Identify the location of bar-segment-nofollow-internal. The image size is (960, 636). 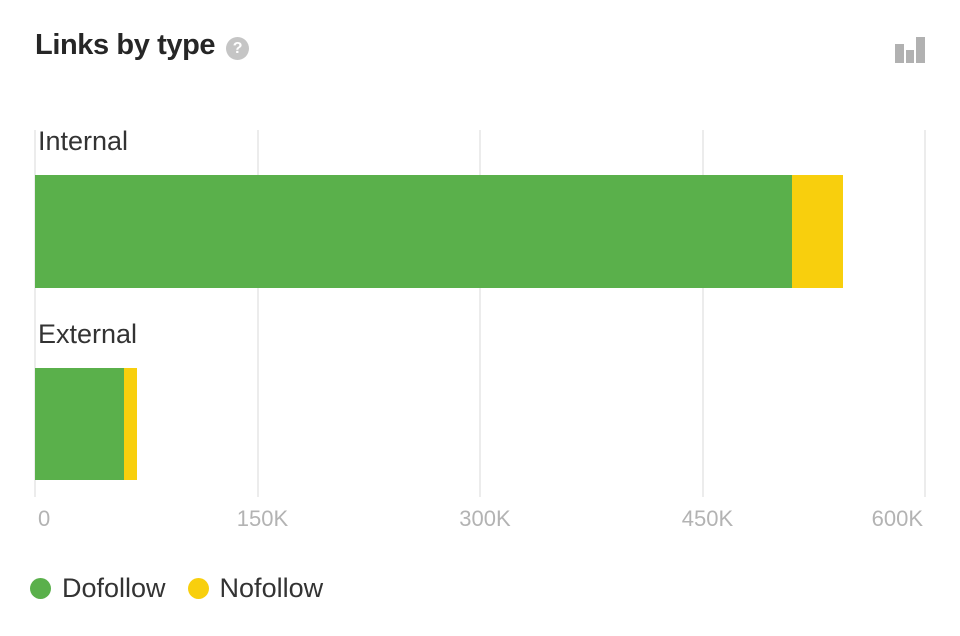
(817, 231).